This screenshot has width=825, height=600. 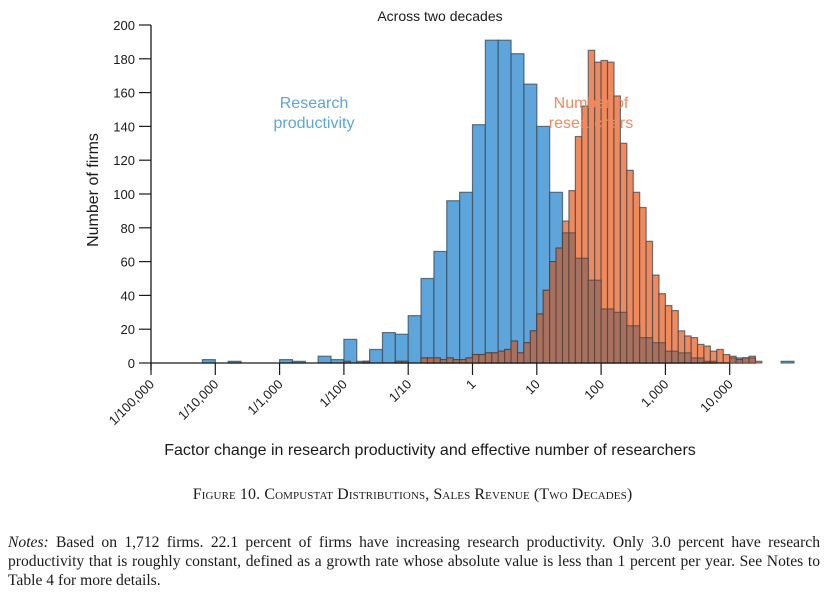 I want to click on x-tick-label: 1/1,000, so click(x=264, y=397).